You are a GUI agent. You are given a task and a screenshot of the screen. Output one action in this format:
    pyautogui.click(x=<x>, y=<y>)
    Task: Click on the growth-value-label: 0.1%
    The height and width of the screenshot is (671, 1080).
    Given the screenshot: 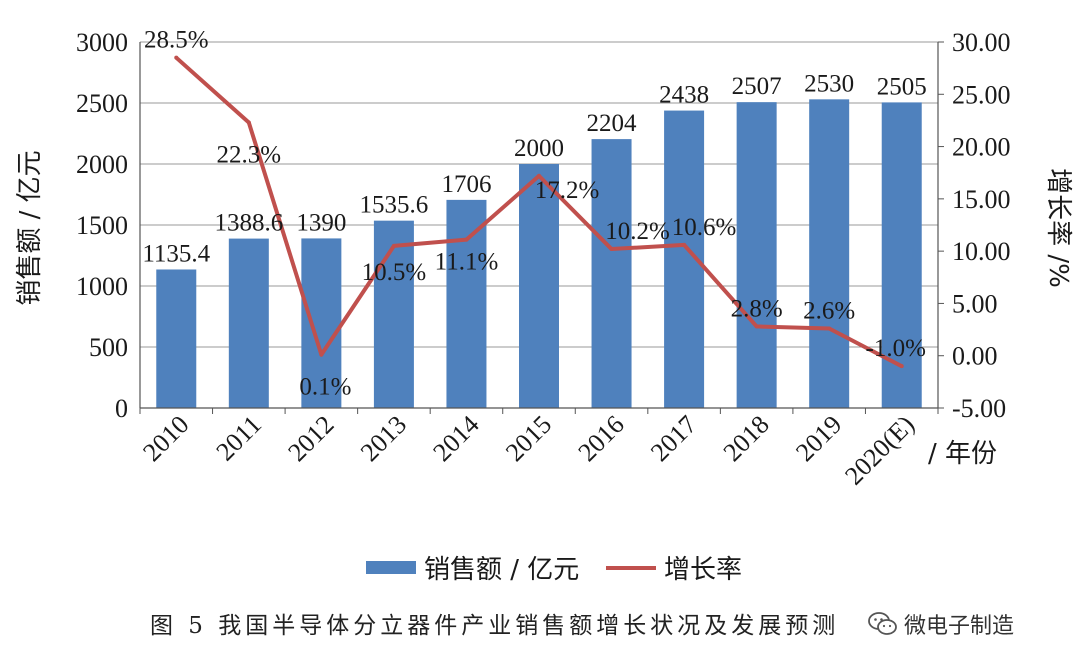 What is the action you would take?
    pyautogui.click(x=325, y=387)
    